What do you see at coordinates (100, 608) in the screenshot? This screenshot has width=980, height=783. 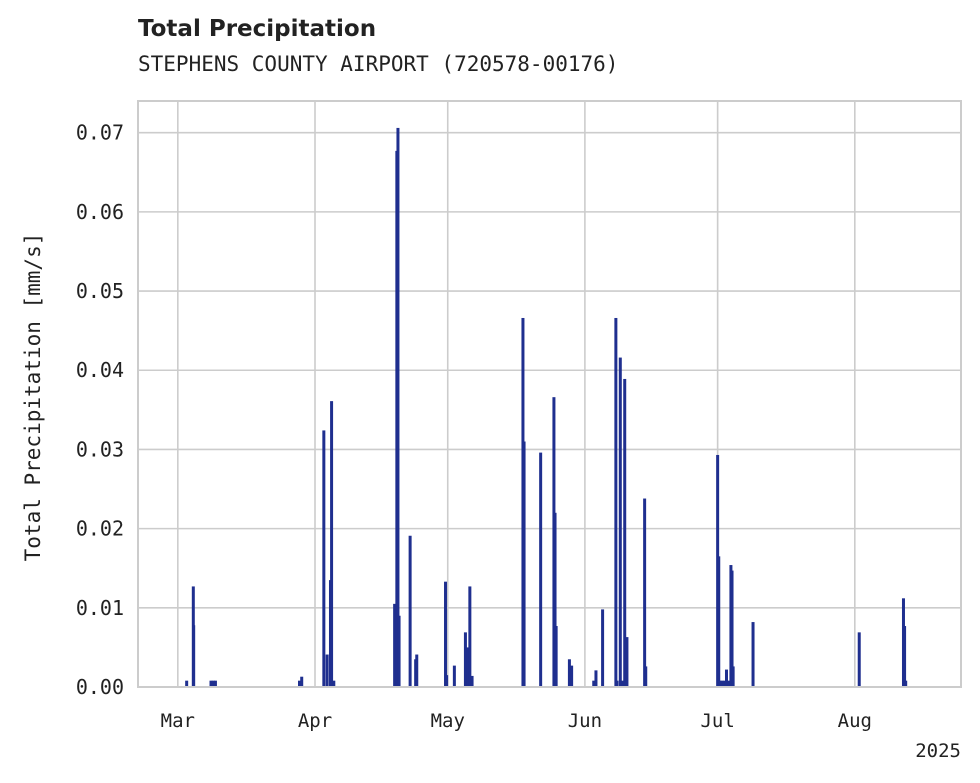 I see `y-tick-label: 0.01` at bounding box center [100, 608].